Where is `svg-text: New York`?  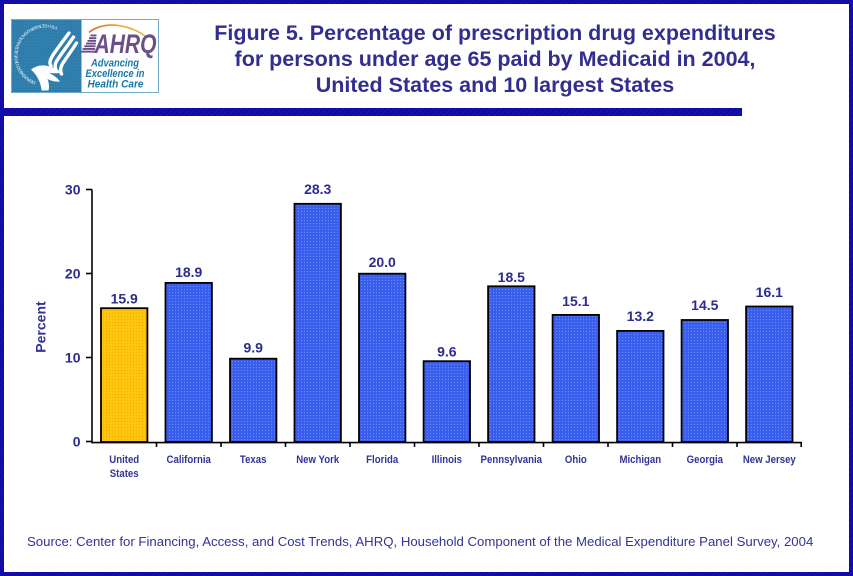 svg-text: New York is located at coordinates (317, 460).